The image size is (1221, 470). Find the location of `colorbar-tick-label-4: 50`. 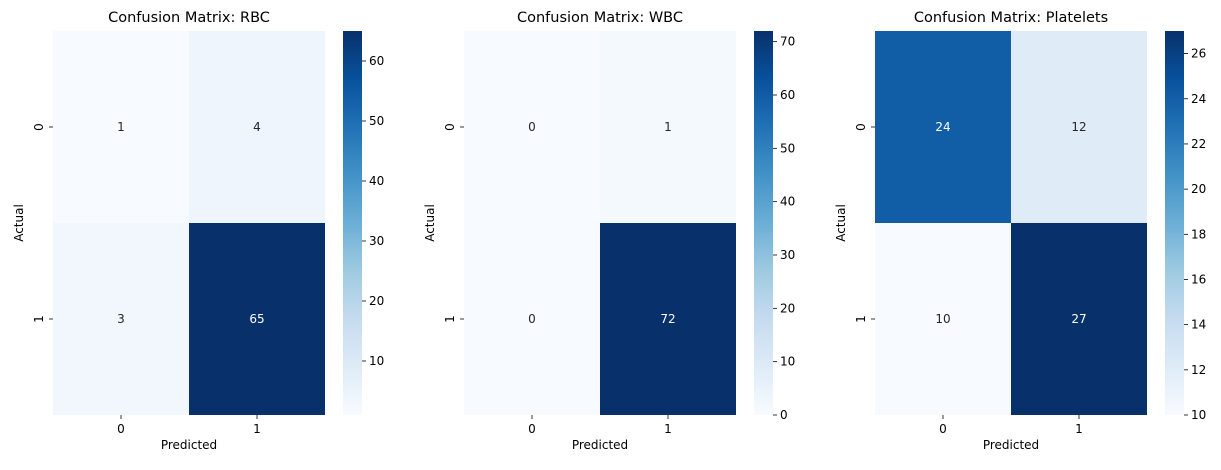

colorbar-tick-label-4: 50 is located at coordinates (376, 121).